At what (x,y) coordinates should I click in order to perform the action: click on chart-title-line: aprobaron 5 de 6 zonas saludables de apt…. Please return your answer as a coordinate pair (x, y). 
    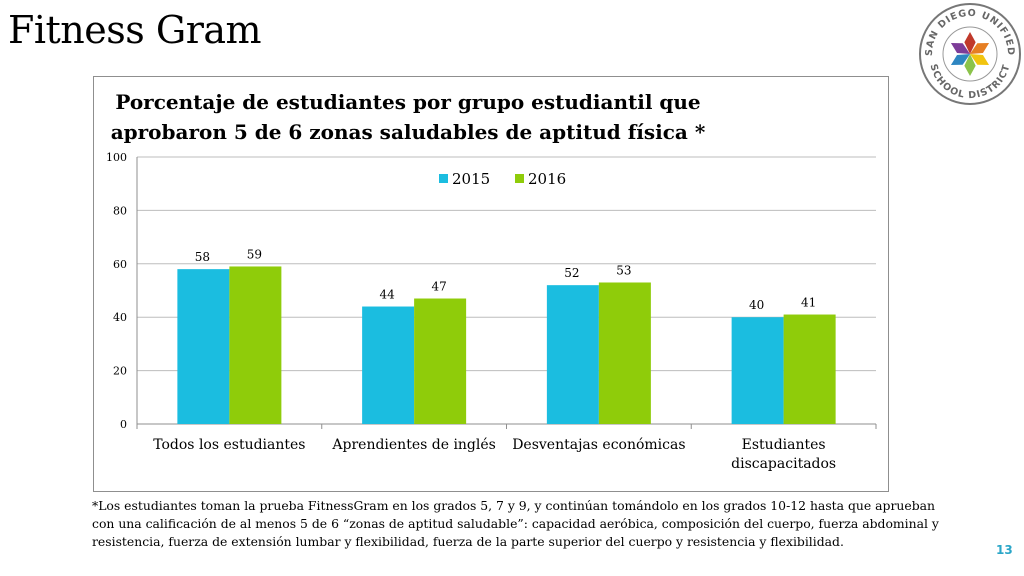
    Looking at the image, I should click on (408, 132).